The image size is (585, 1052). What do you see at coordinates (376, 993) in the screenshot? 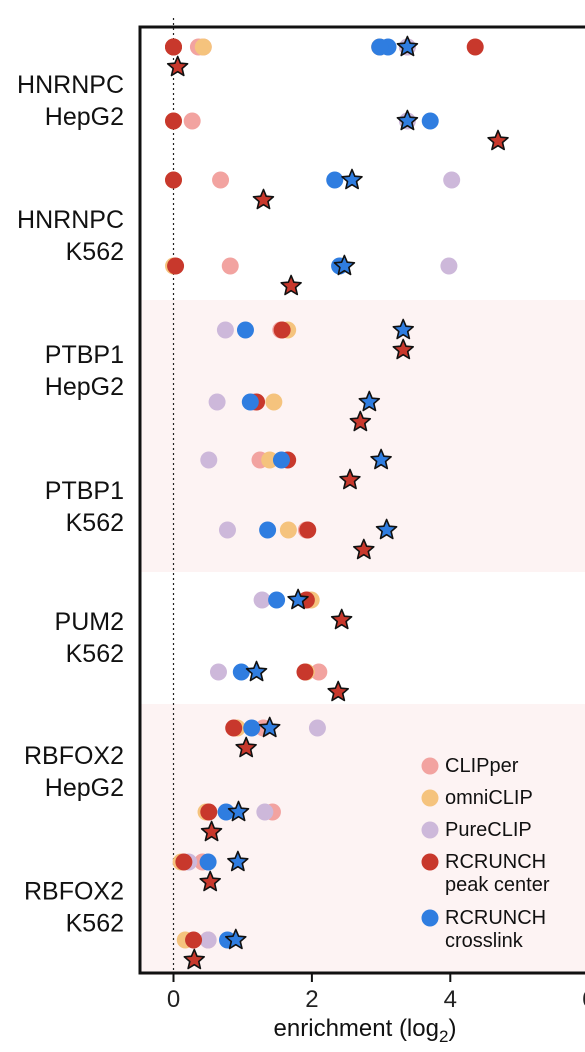
I see `x-axis-ticks: 0 2 4 6` at bounding box center [376, 993].